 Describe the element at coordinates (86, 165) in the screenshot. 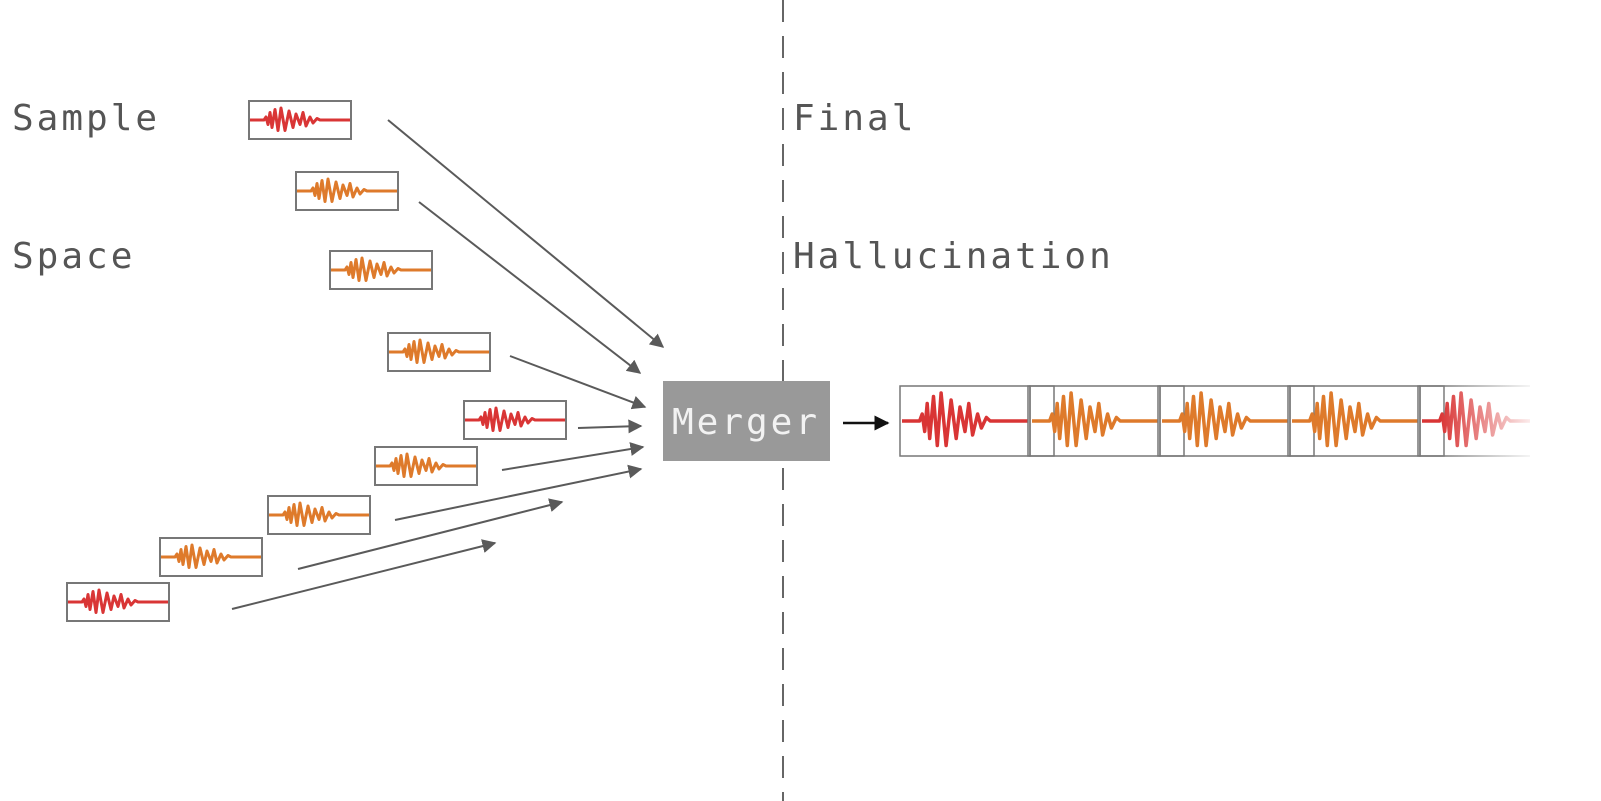

I see `sample-space-label: Sample Space` at that location.